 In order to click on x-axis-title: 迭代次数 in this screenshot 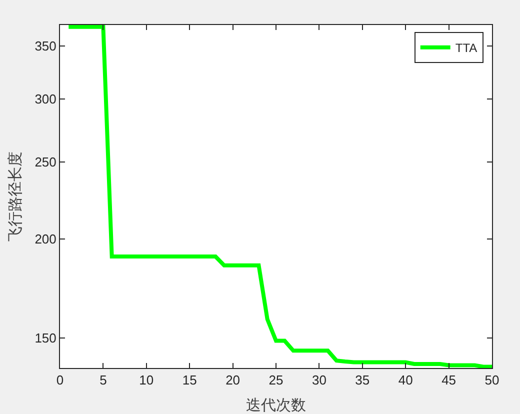, I will do `click(276, 405)`.